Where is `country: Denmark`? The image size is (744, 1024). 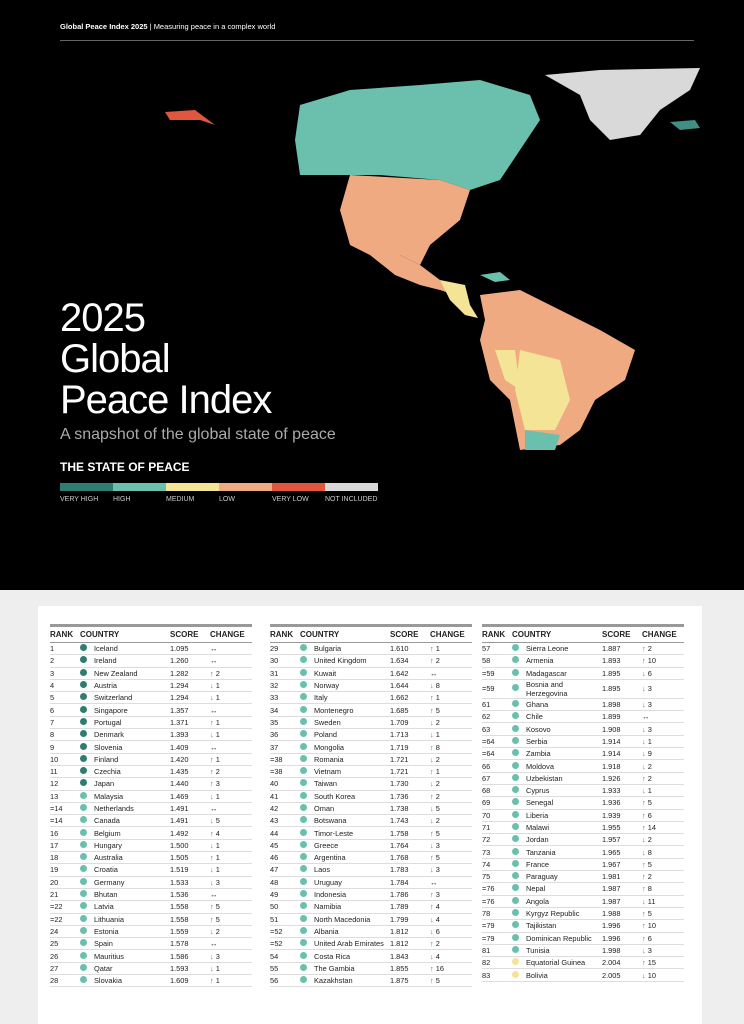 country: Denmark is located at coordinates (132, 735).